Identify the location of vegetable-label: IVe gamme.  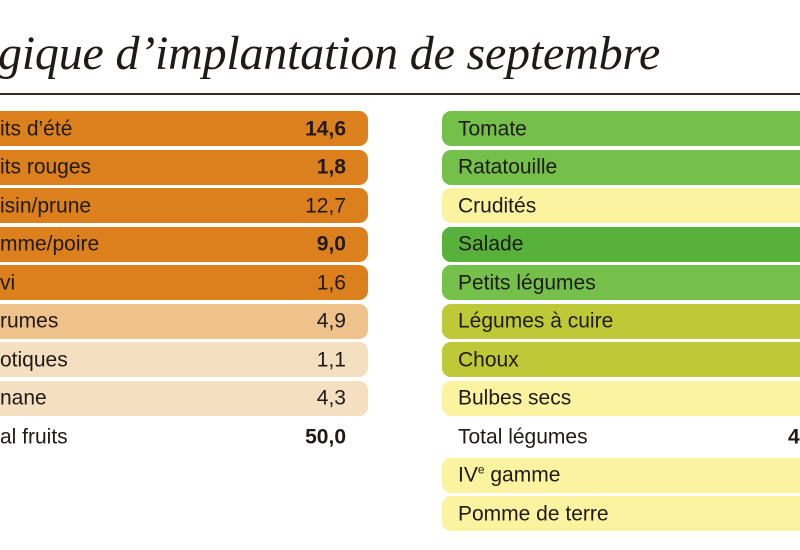
(509, 474).